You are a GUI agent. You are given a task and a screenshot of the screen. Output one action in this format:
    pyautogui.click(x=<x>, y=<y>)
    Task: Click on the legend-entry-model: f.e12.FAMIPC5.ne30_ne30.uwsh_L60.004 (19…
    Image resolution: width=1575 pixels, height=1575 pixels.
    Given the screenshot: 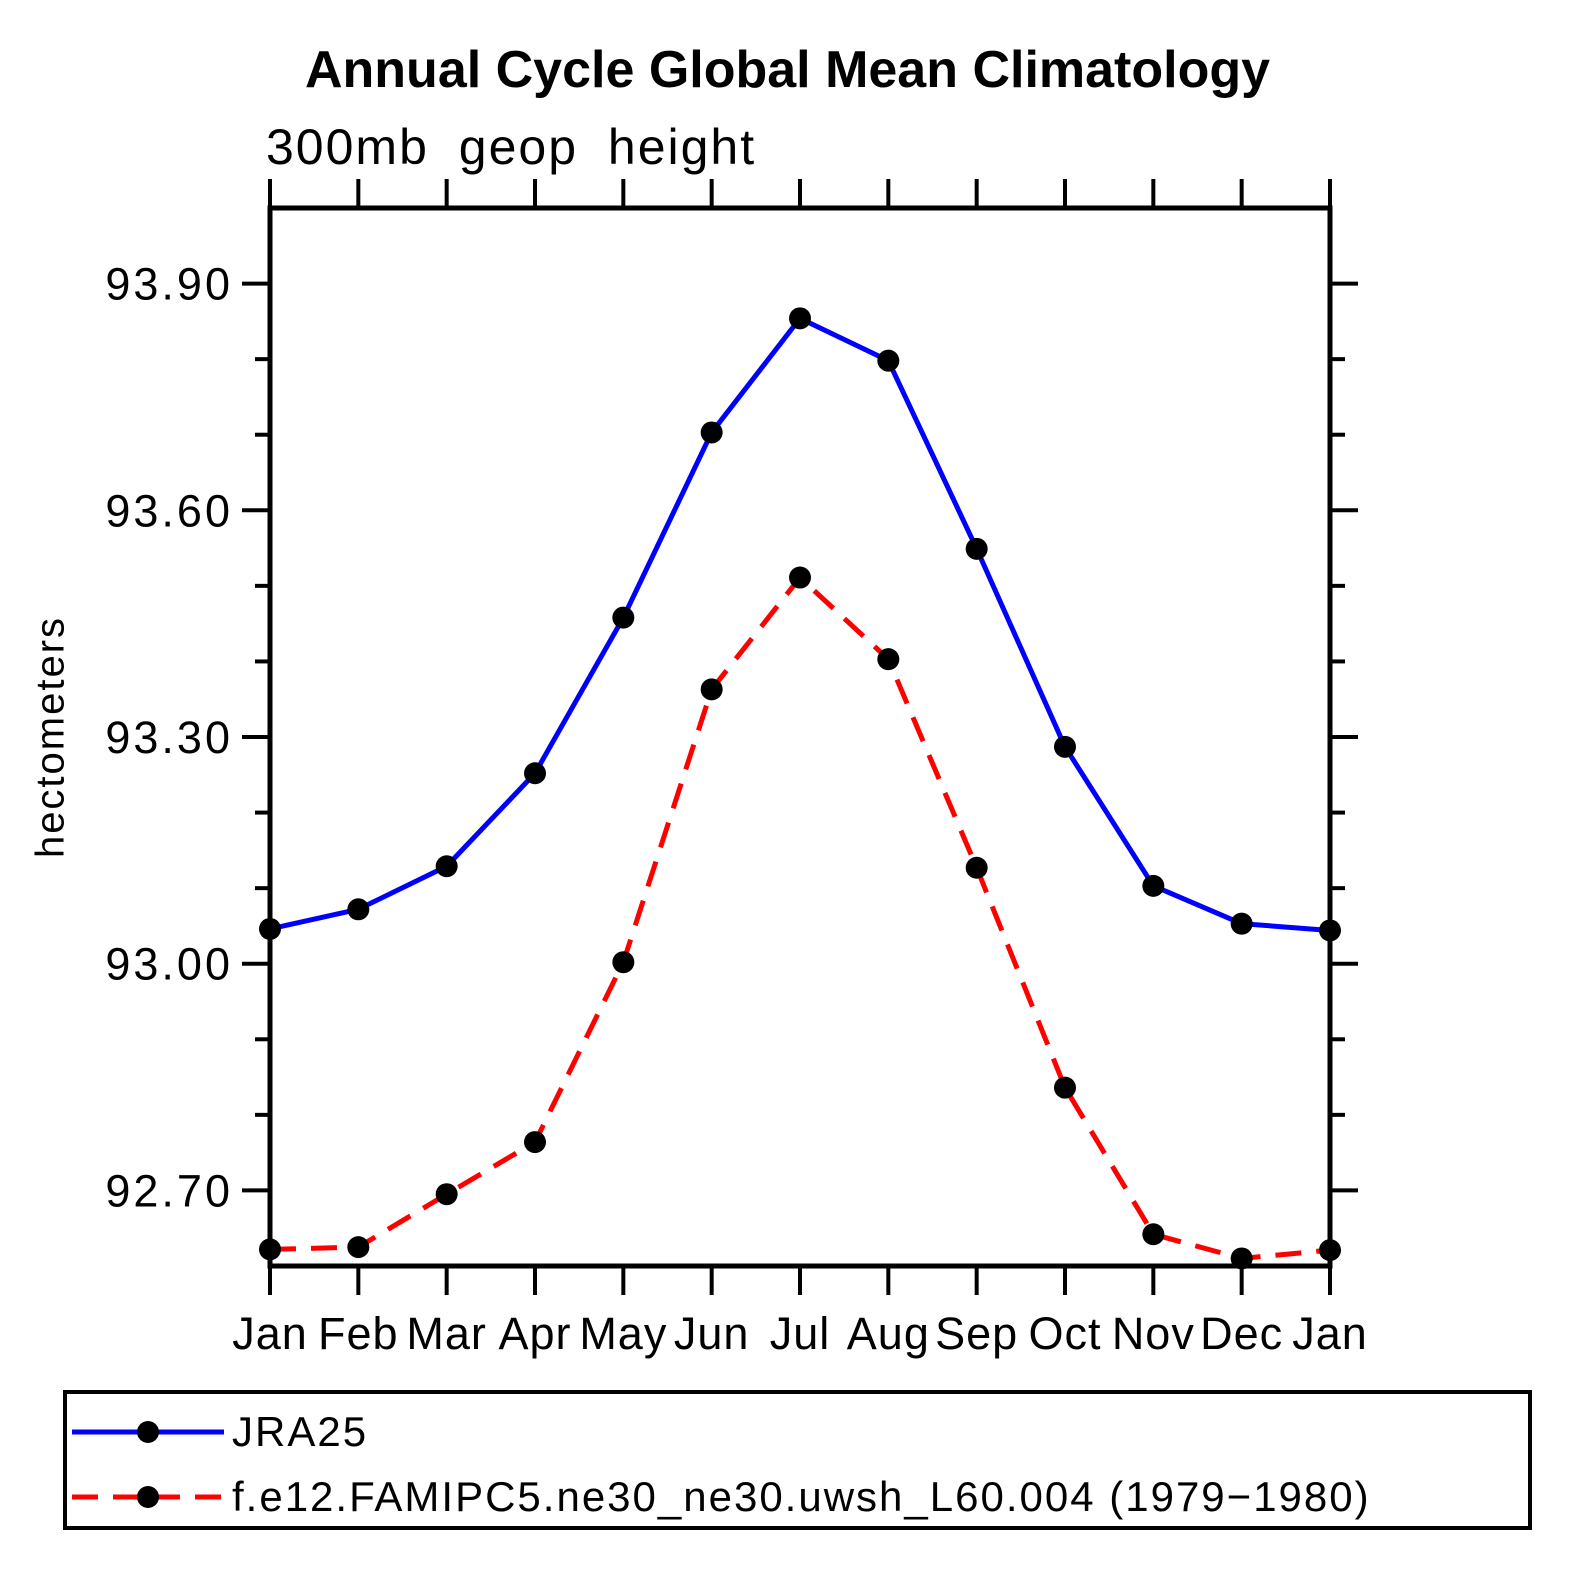 What is the action you would take?
    pyautogui.click(x=719, y=1496)
    